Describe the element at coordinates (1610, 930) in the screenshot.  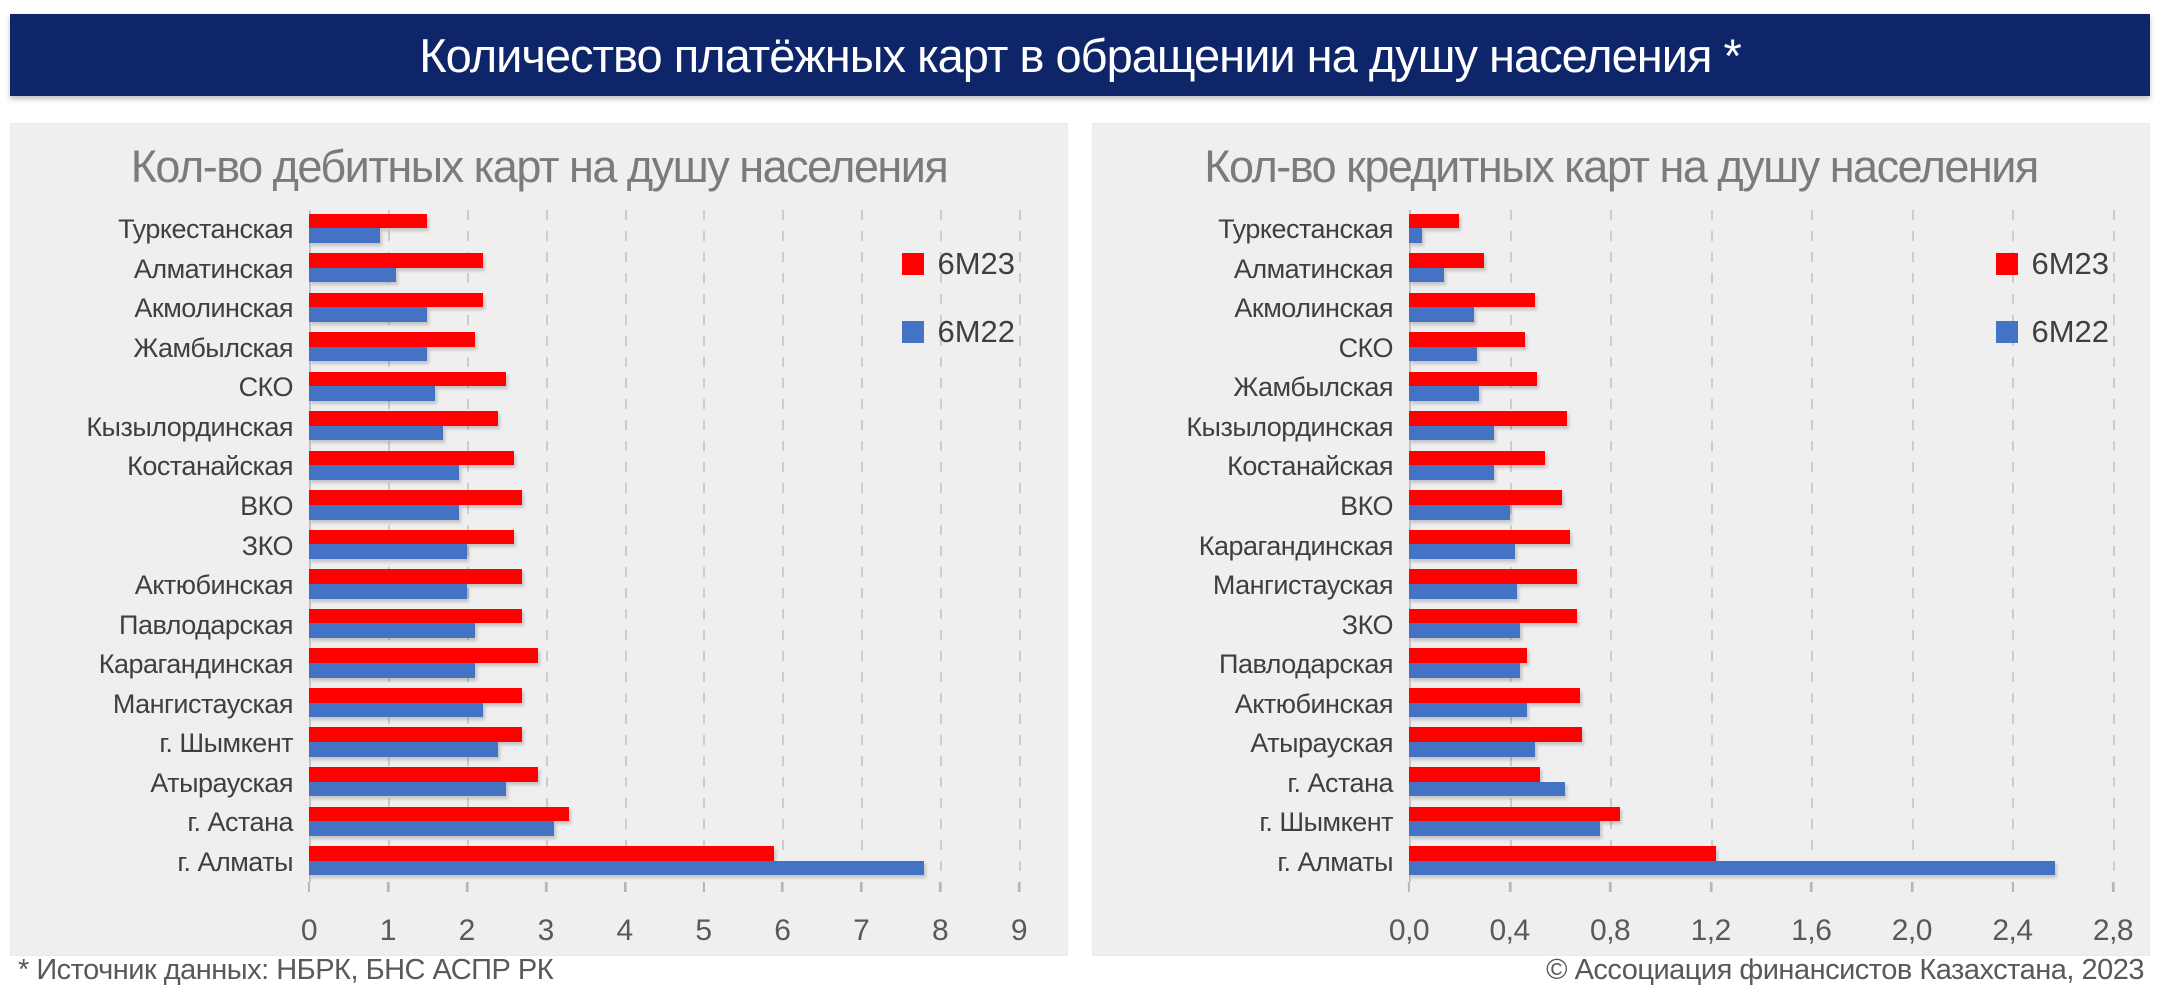
I see `x-tick-label: 0,8` at that location.